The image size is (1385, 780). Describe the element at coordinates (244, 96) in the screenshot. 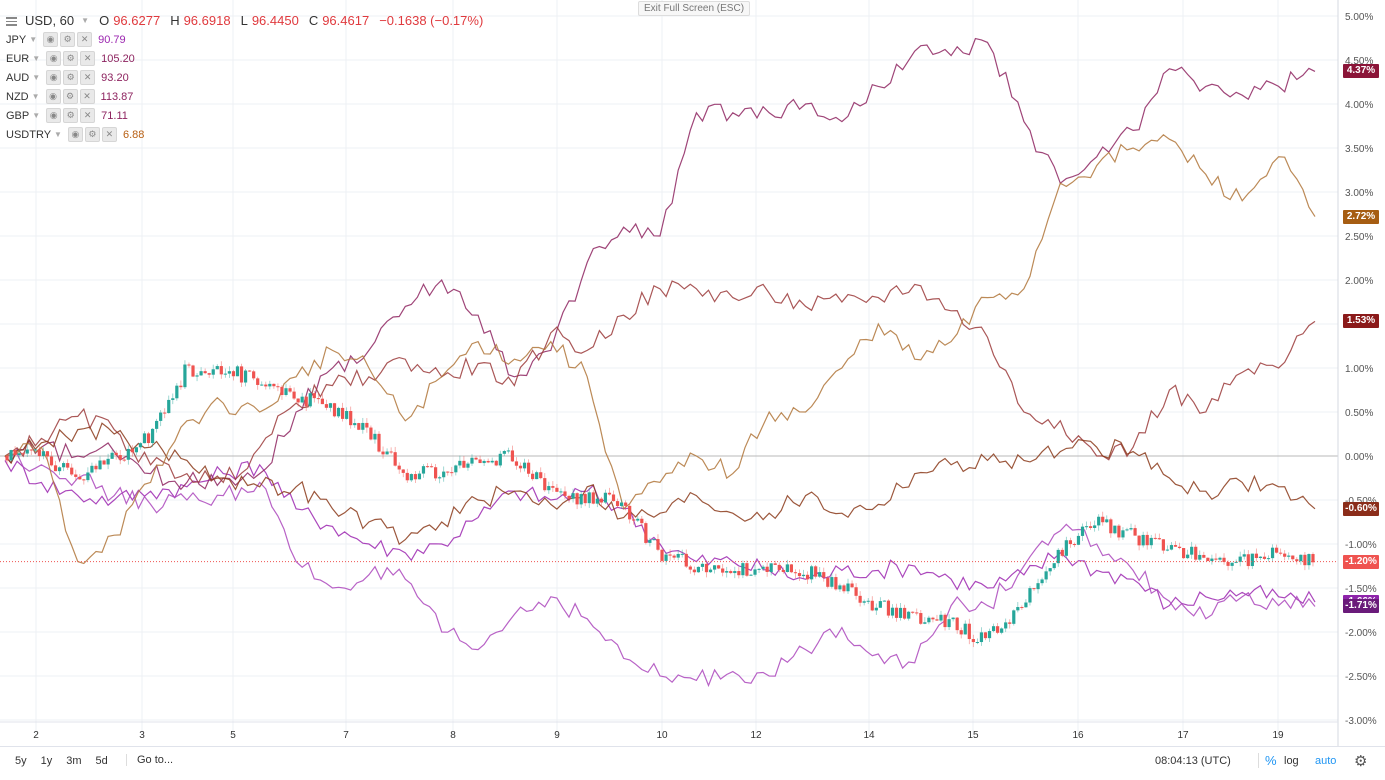

I see `legend-row-nzd: NZD ▼ ◉ ⚙ ✕ 113.87` at that location.